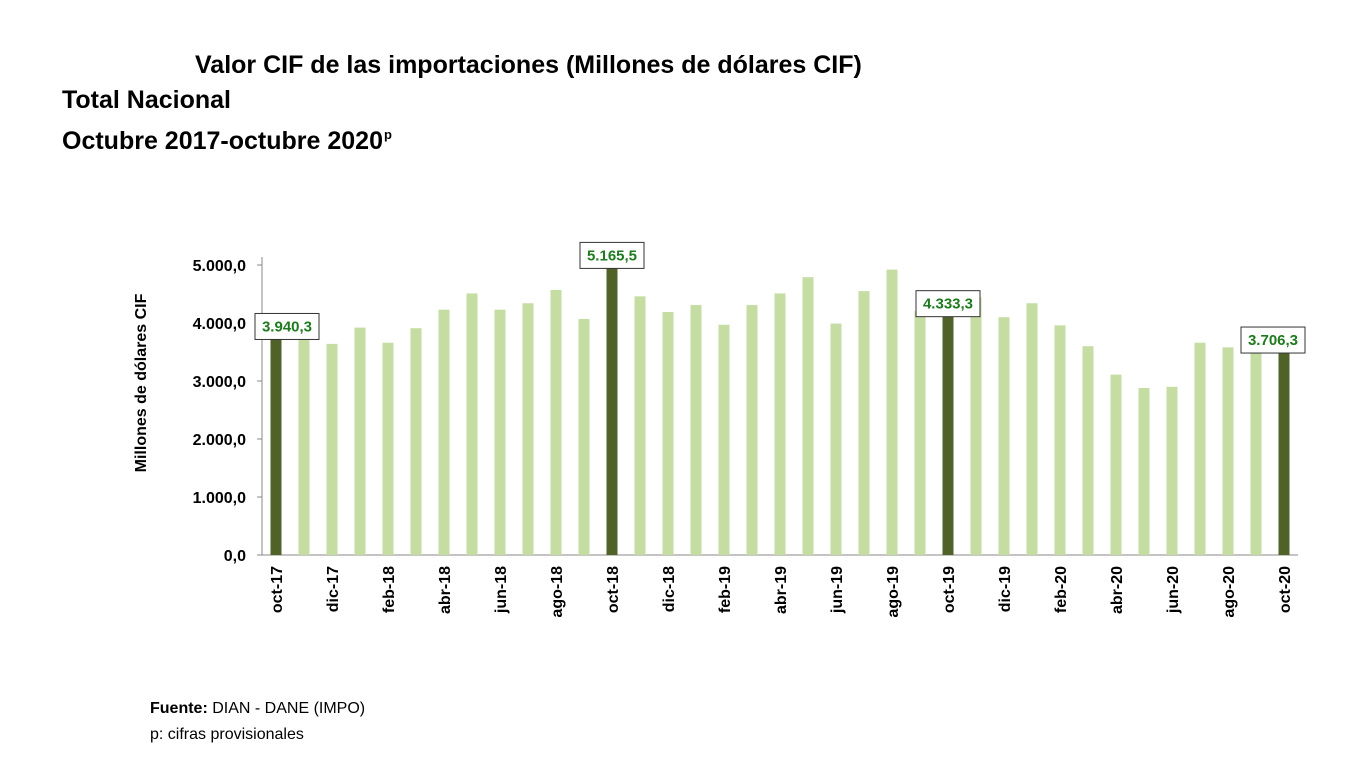  What do you see at coordinates (1229, 592) in the screenshot?
I see `x-tick-label: ago-20` at bounding box center [1229, 592].